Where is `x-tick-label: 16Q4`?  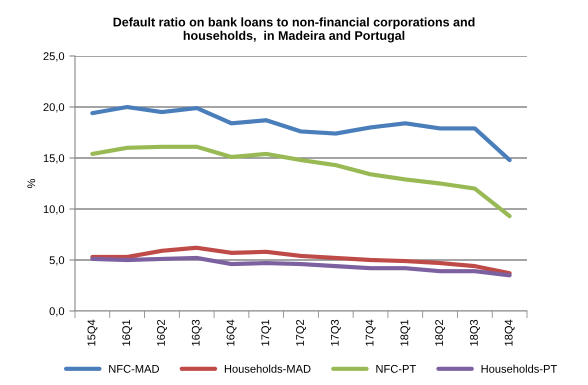
x-tick-label: 16Q4 is located at coordinates (231, 333).